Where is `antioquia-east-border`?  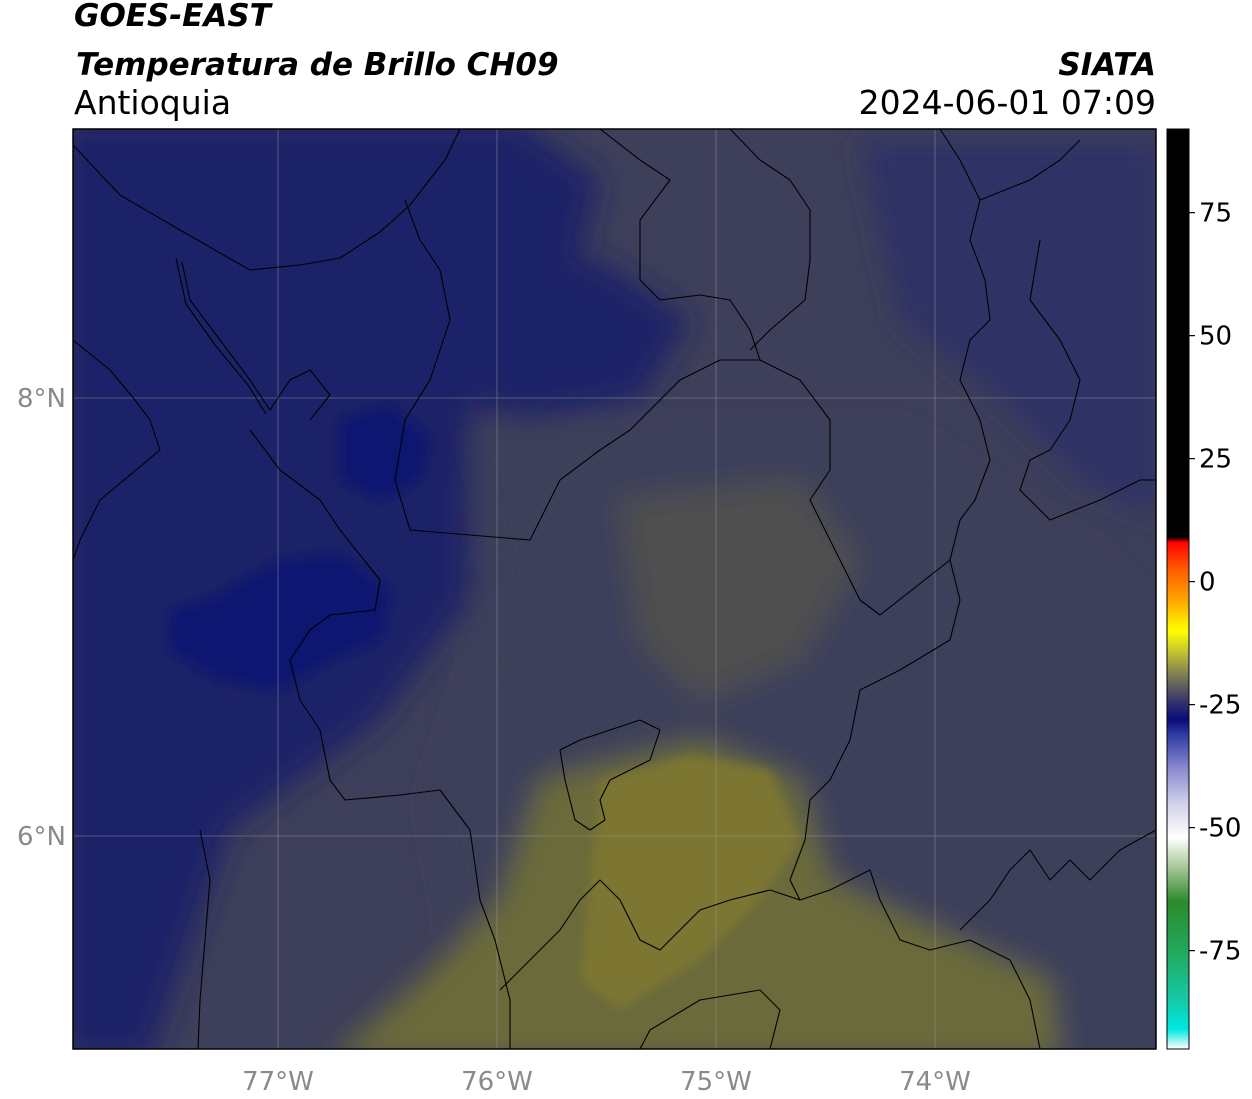 antioquia-east-border is located at coordinates (915, 804).